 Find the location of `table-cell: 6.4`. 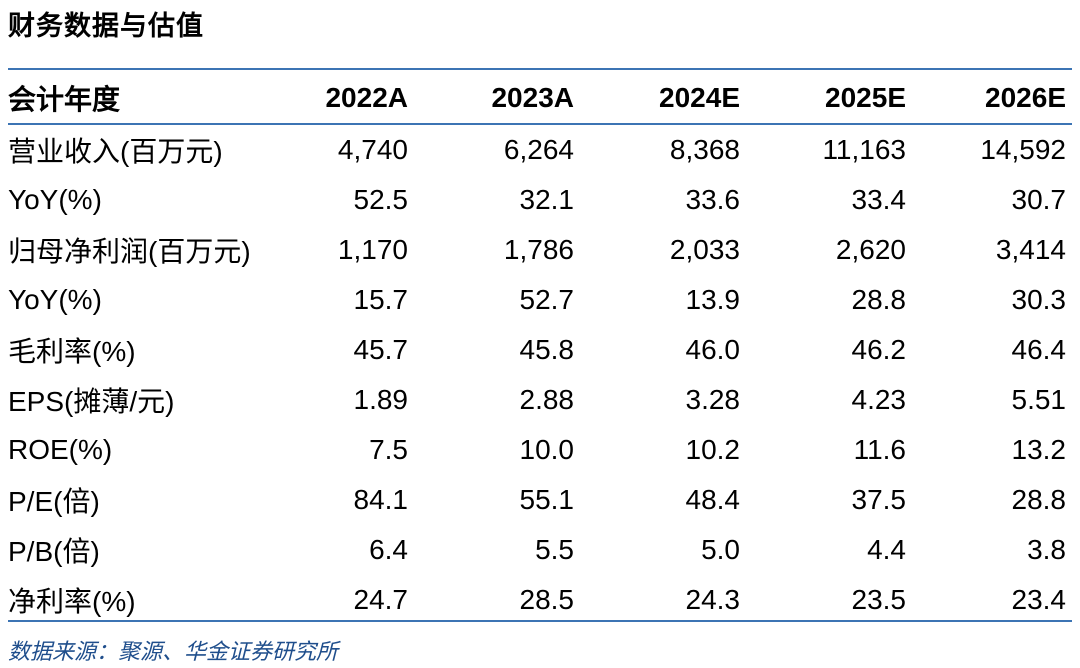

table-cell: 6.4 is located at coordinates (388, 549).